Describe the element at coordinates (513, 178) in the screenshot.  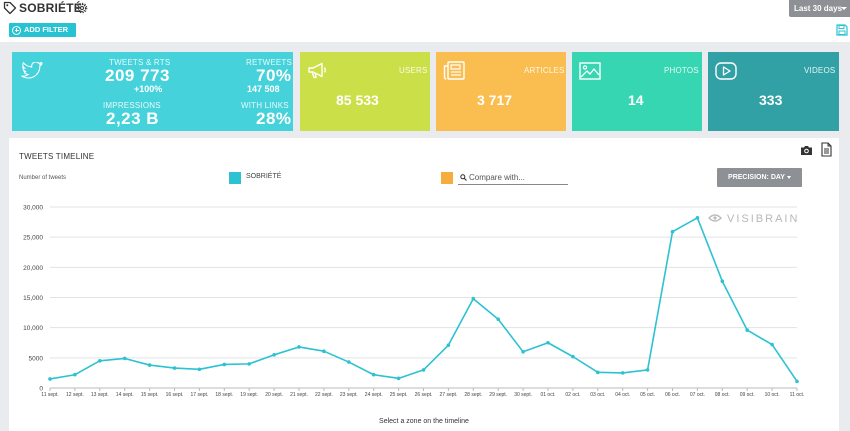
I see `compare-input` at that location.